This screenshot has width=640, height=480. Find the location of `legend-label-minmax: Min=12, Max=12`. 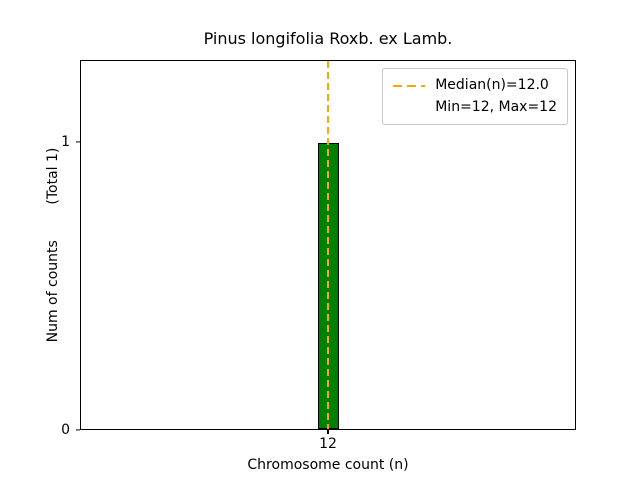

legend-label-minmax: Min=12, Max=12 is located at coordinates (496, 106).